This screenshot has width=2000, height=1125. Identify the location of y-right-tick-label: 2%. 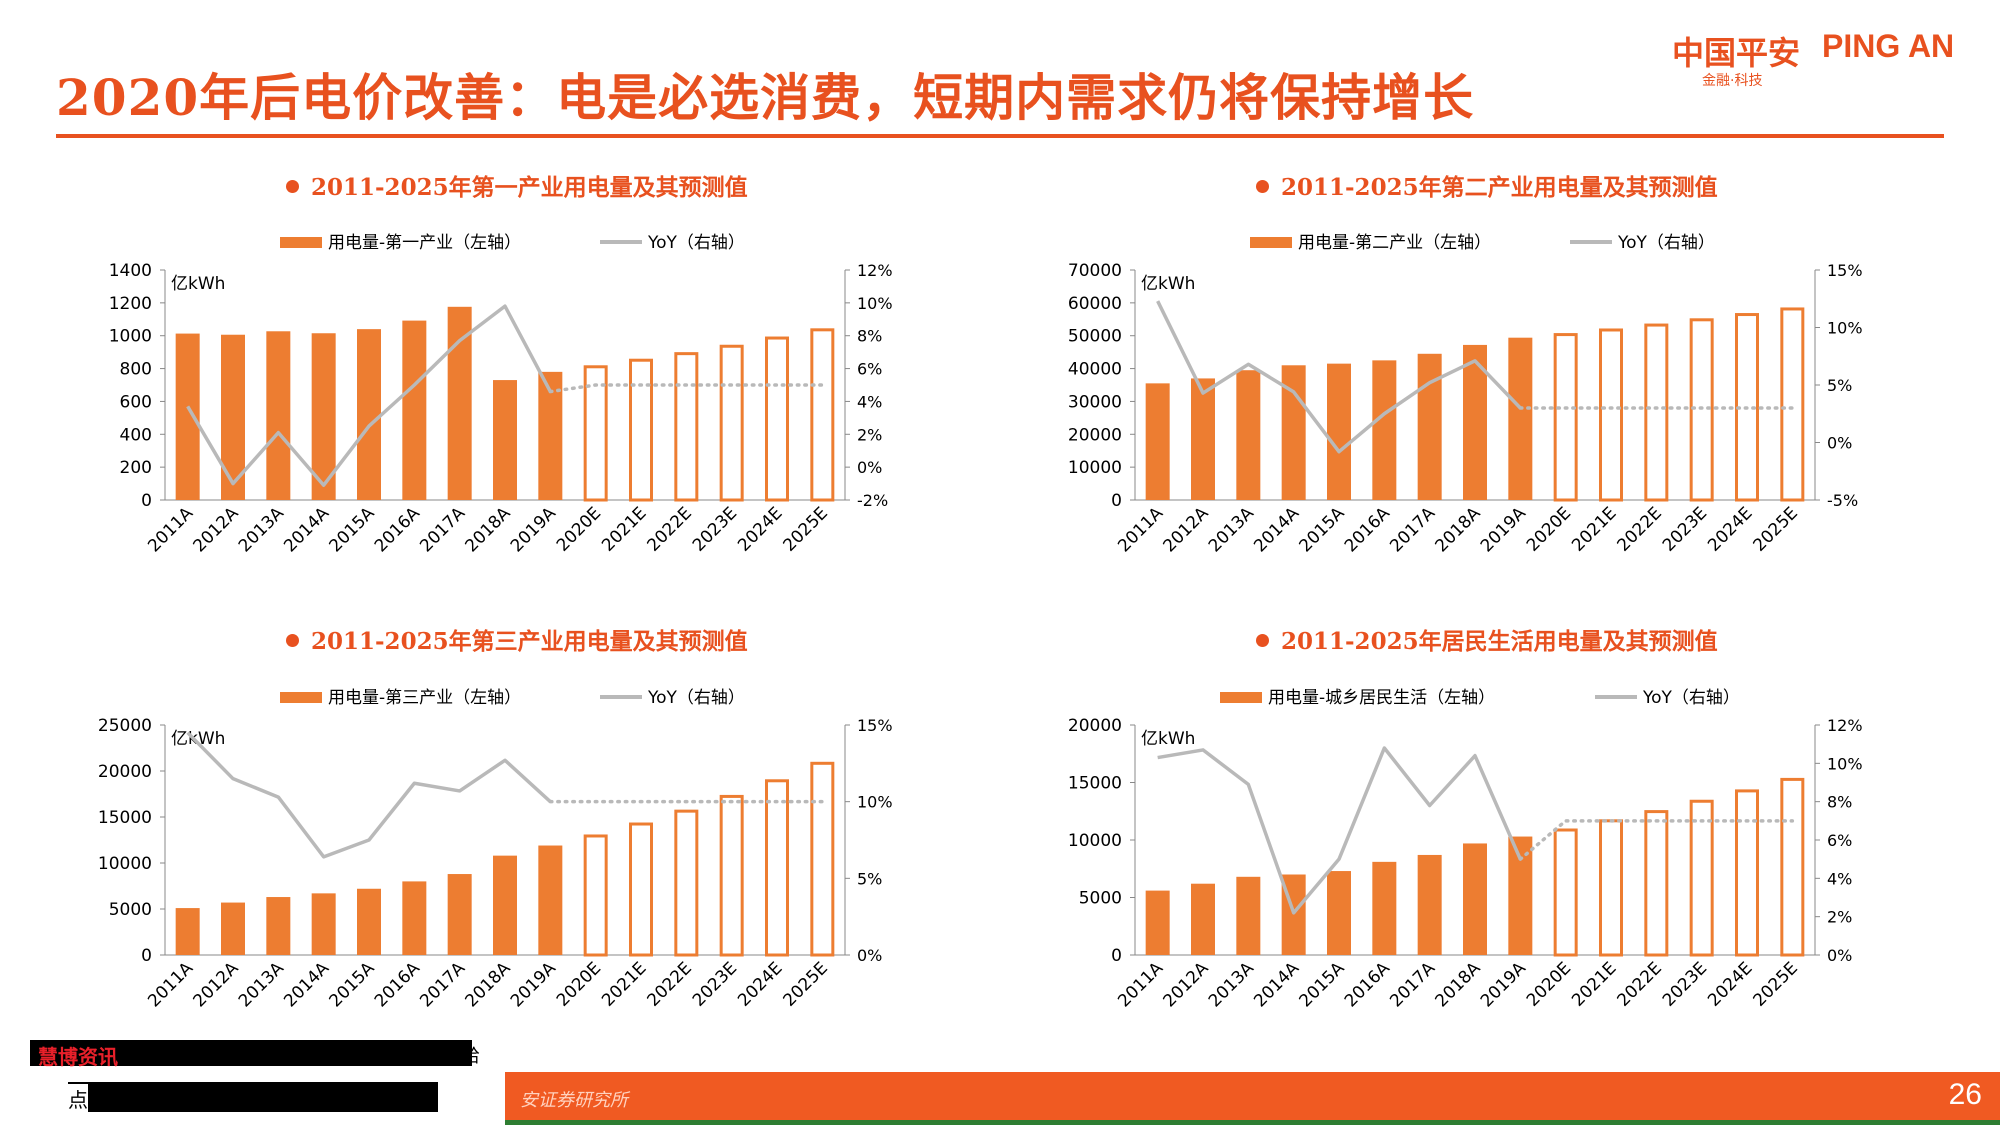
(1839, 917).